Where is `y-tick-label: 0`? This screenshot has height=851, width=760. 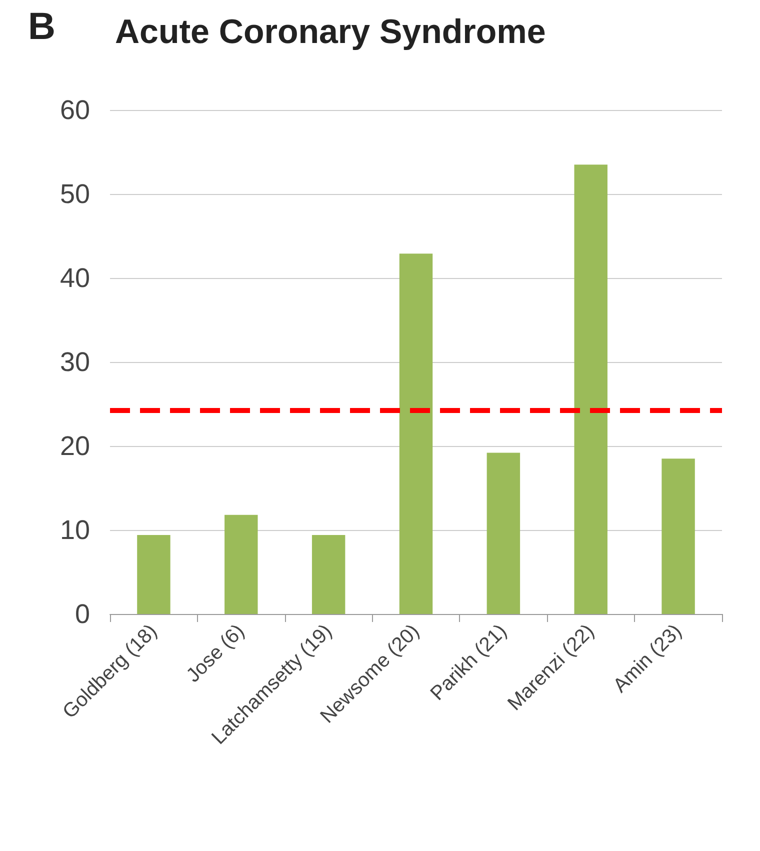 y-tick-label: 0 is located at coordinates (82, 614).